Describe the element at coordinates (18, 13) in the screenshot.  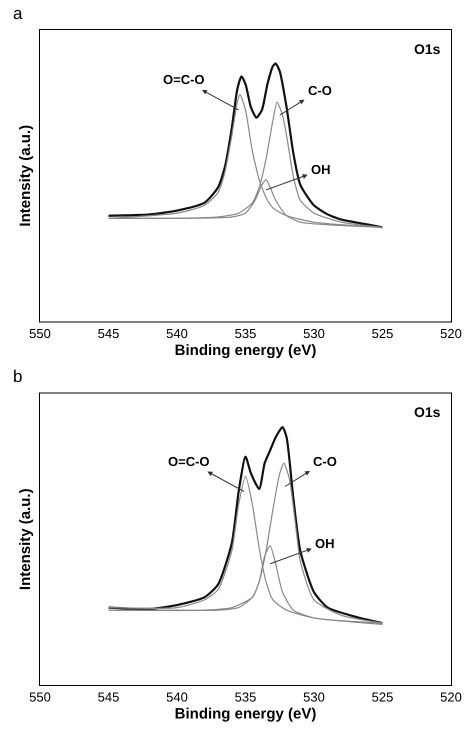
I see `chart-title: a` at that location.